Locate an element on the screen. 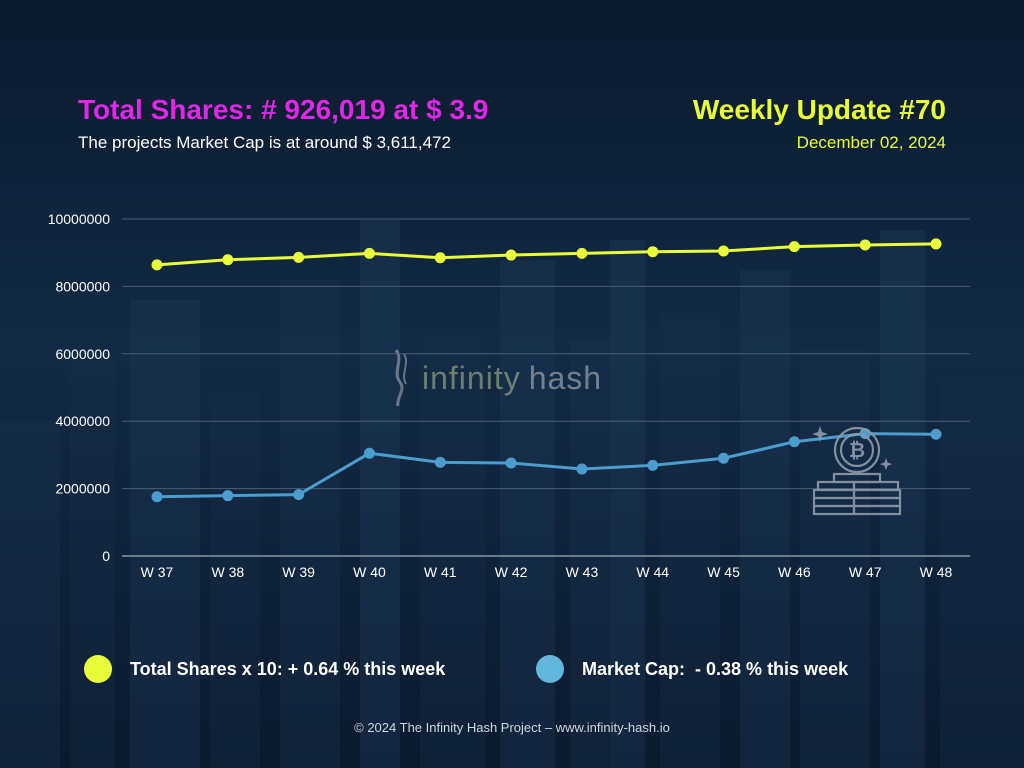 The image size is (1024, 768). x-tick-label: W 37 is located at coordinates (157, 572).